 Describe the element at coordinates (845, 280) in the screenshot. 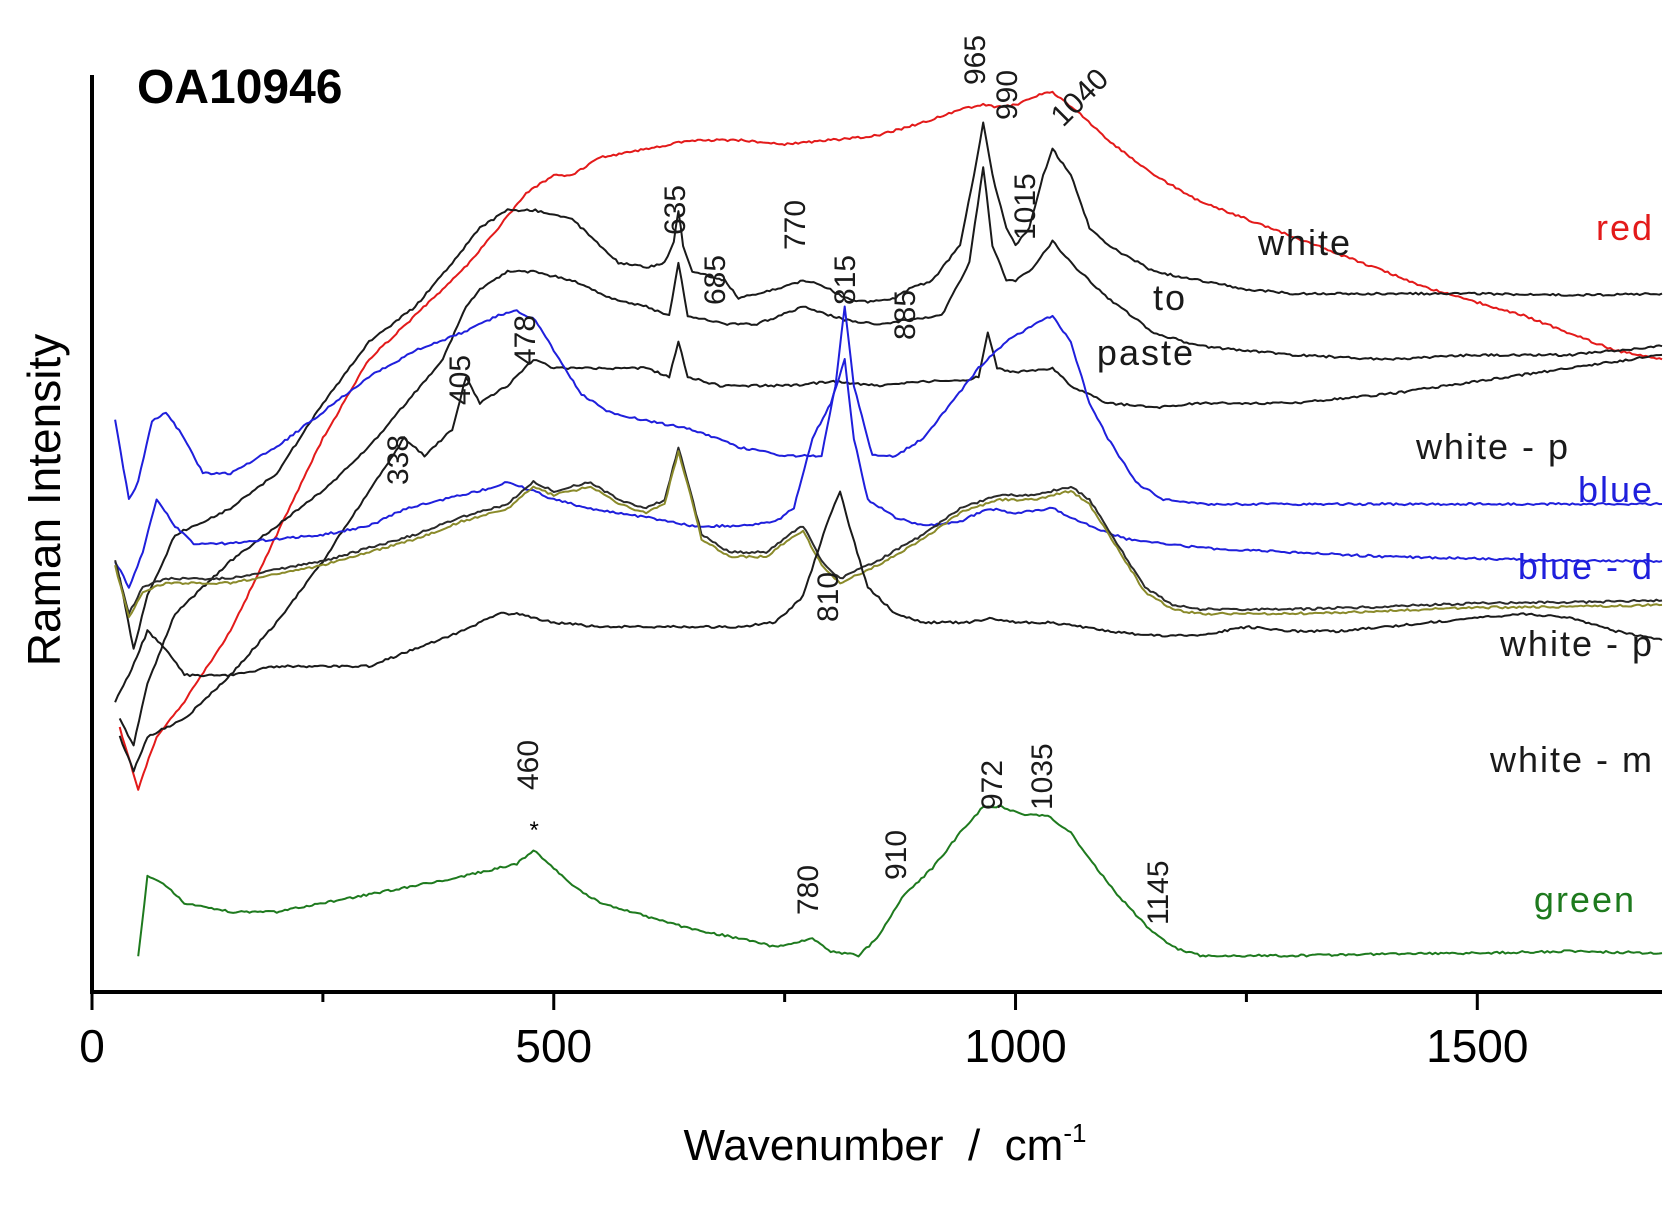

I see `peak-label: 815` at that location.